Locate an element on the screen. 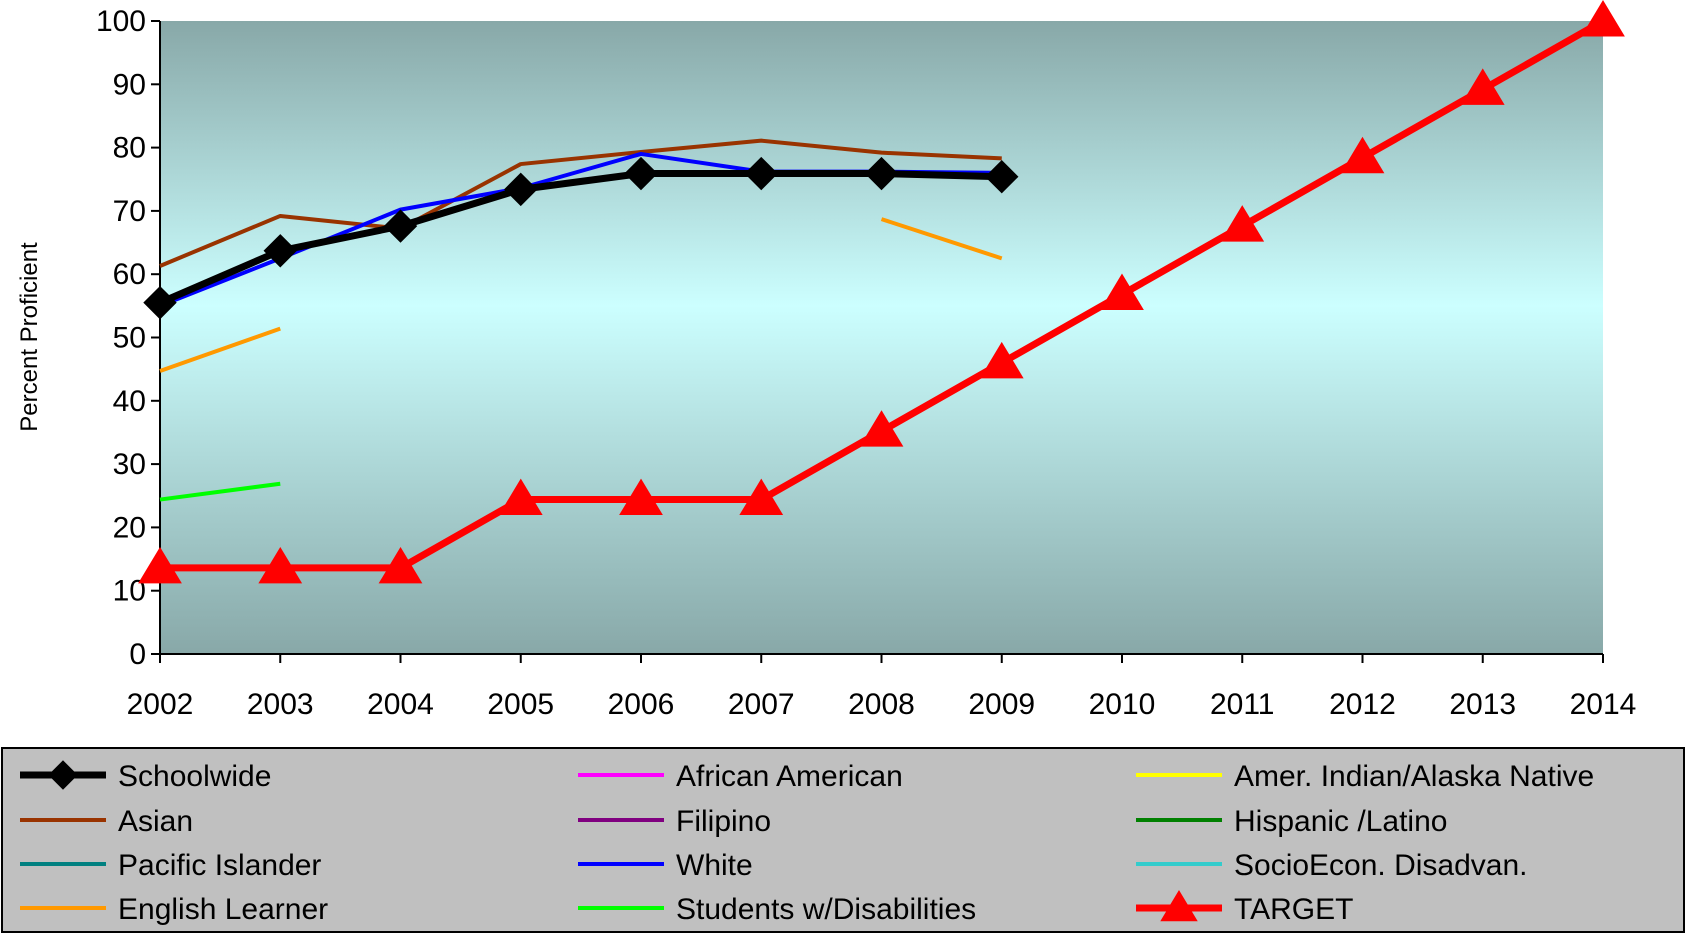 The height and width of the screenshot is (933, 1687). legend-label: Pacific Islander is located at coordinates (219, 865).